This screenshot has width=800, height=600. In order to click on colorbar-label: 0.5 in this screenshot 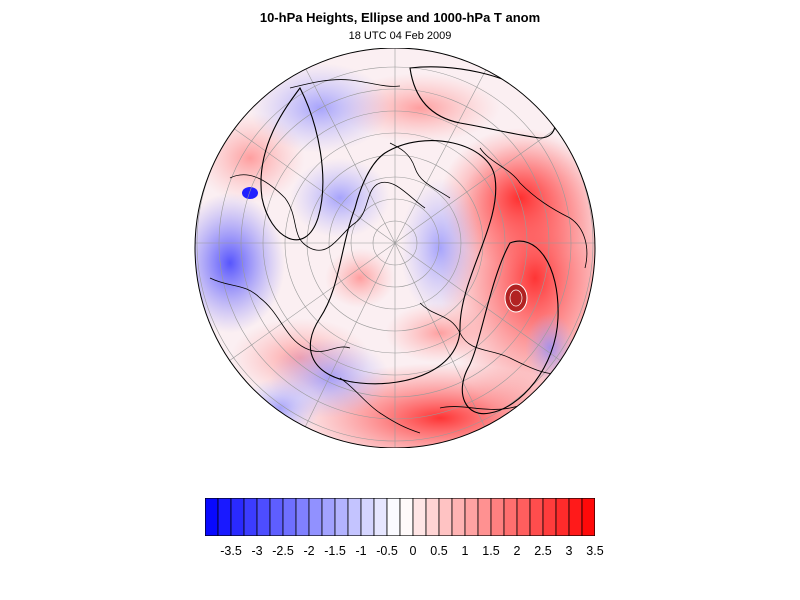, I will do `click(439, 551)`.